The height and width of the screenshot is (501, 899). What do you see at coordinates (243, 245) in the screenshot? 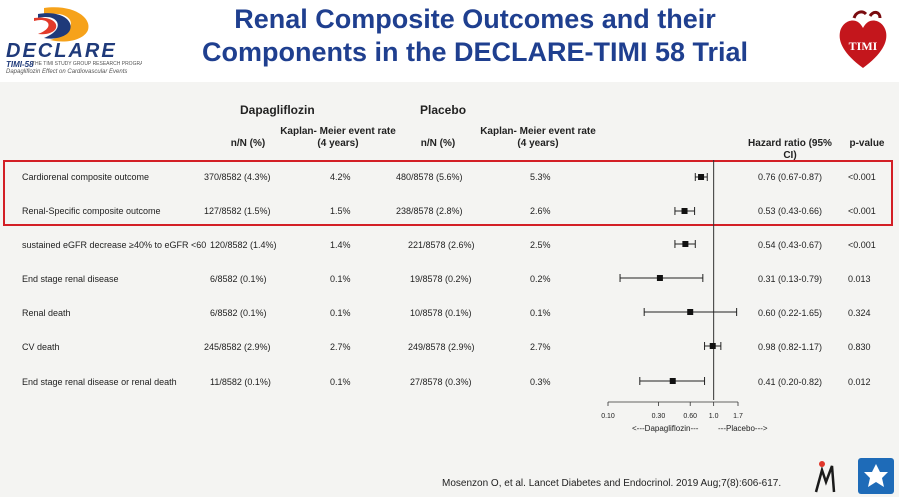
I see `row-dapa-n: 120/8582 (1.4%)` at bounding box center [243, 245].